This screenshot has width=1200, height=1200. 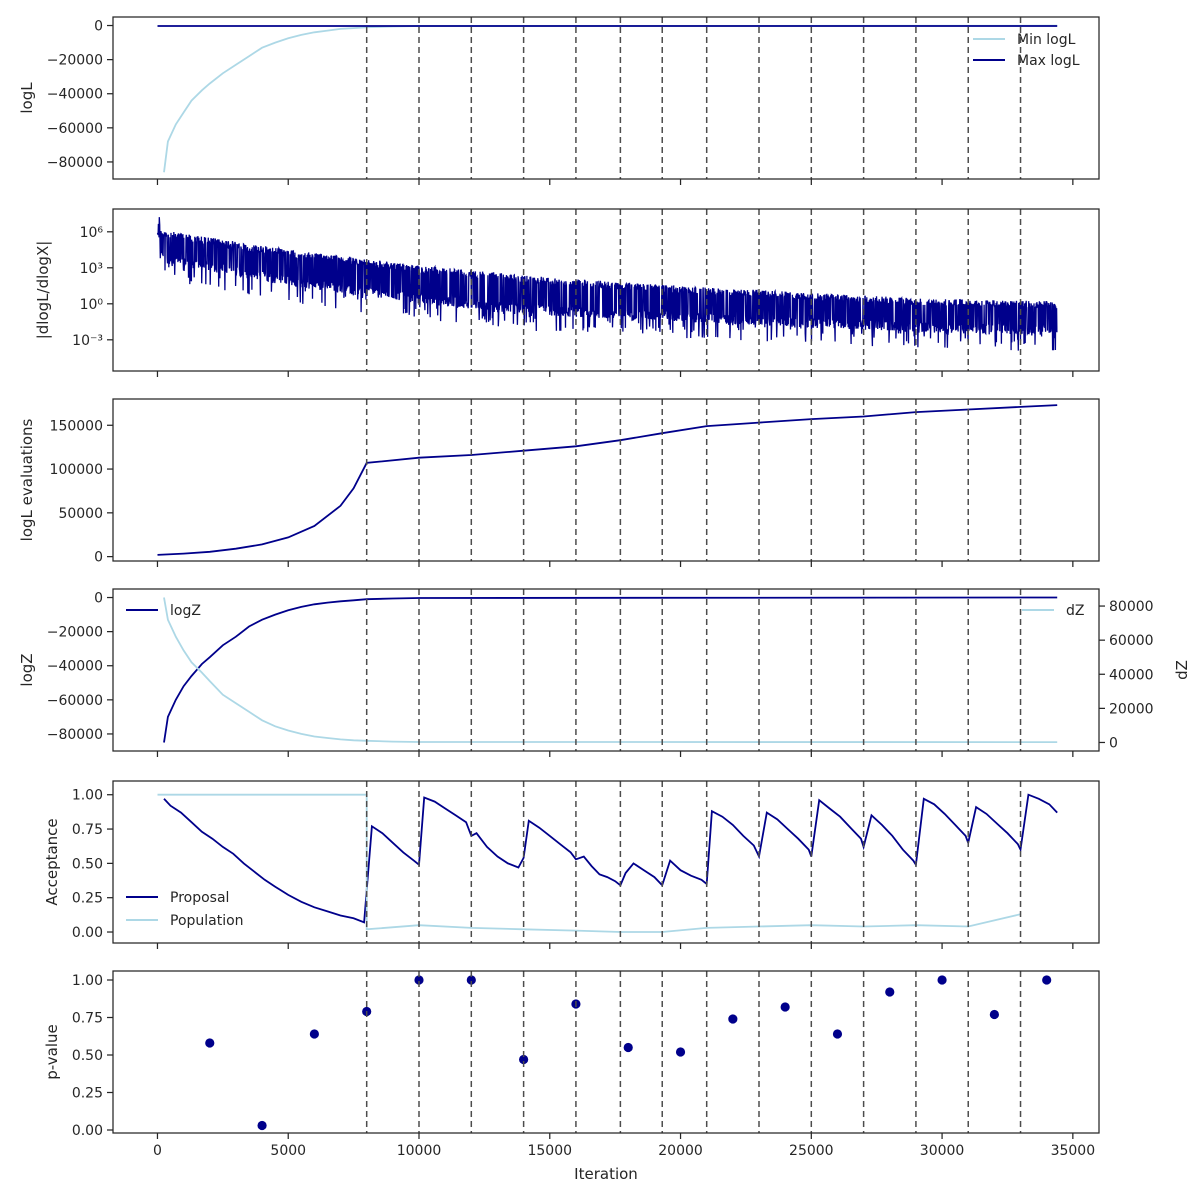 What do you see at coordinates (1026, 50) in the screenshot?
I see `legend-logl: Min logL Max logL` at bounding box center [1026, 50].